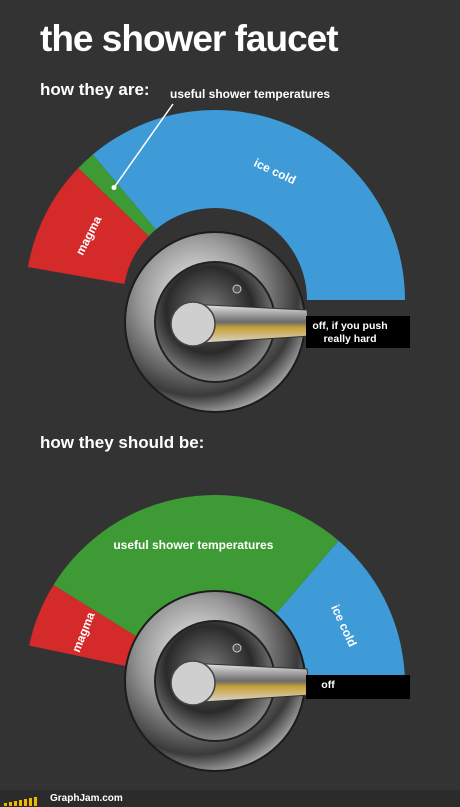 The width and height of the screenshot is (460, 807). What do you see at coordinates (122, 442) in the screenshot?
I see `section-title-ideal: how they should be:` at bounding box center [122, 442].